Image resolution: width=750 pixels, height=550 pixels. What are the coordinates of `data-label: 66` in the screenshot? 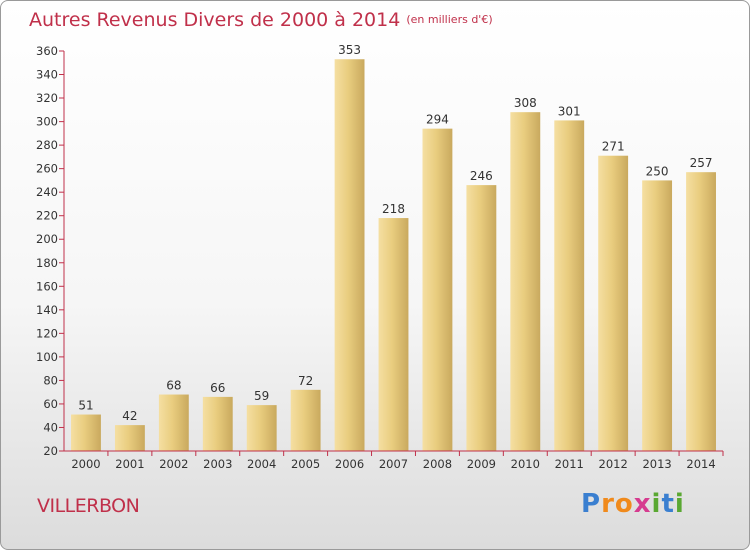 It's located at (217, 388).